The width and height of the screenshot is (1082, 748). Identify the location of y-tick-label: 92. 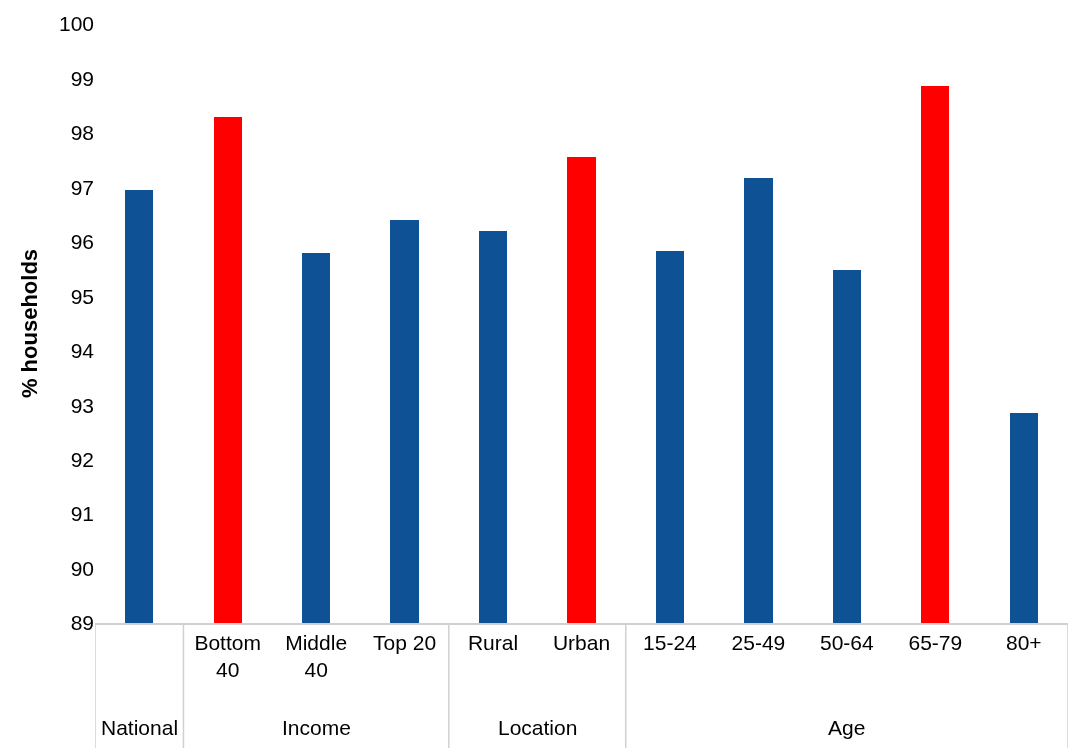
(82, 459).